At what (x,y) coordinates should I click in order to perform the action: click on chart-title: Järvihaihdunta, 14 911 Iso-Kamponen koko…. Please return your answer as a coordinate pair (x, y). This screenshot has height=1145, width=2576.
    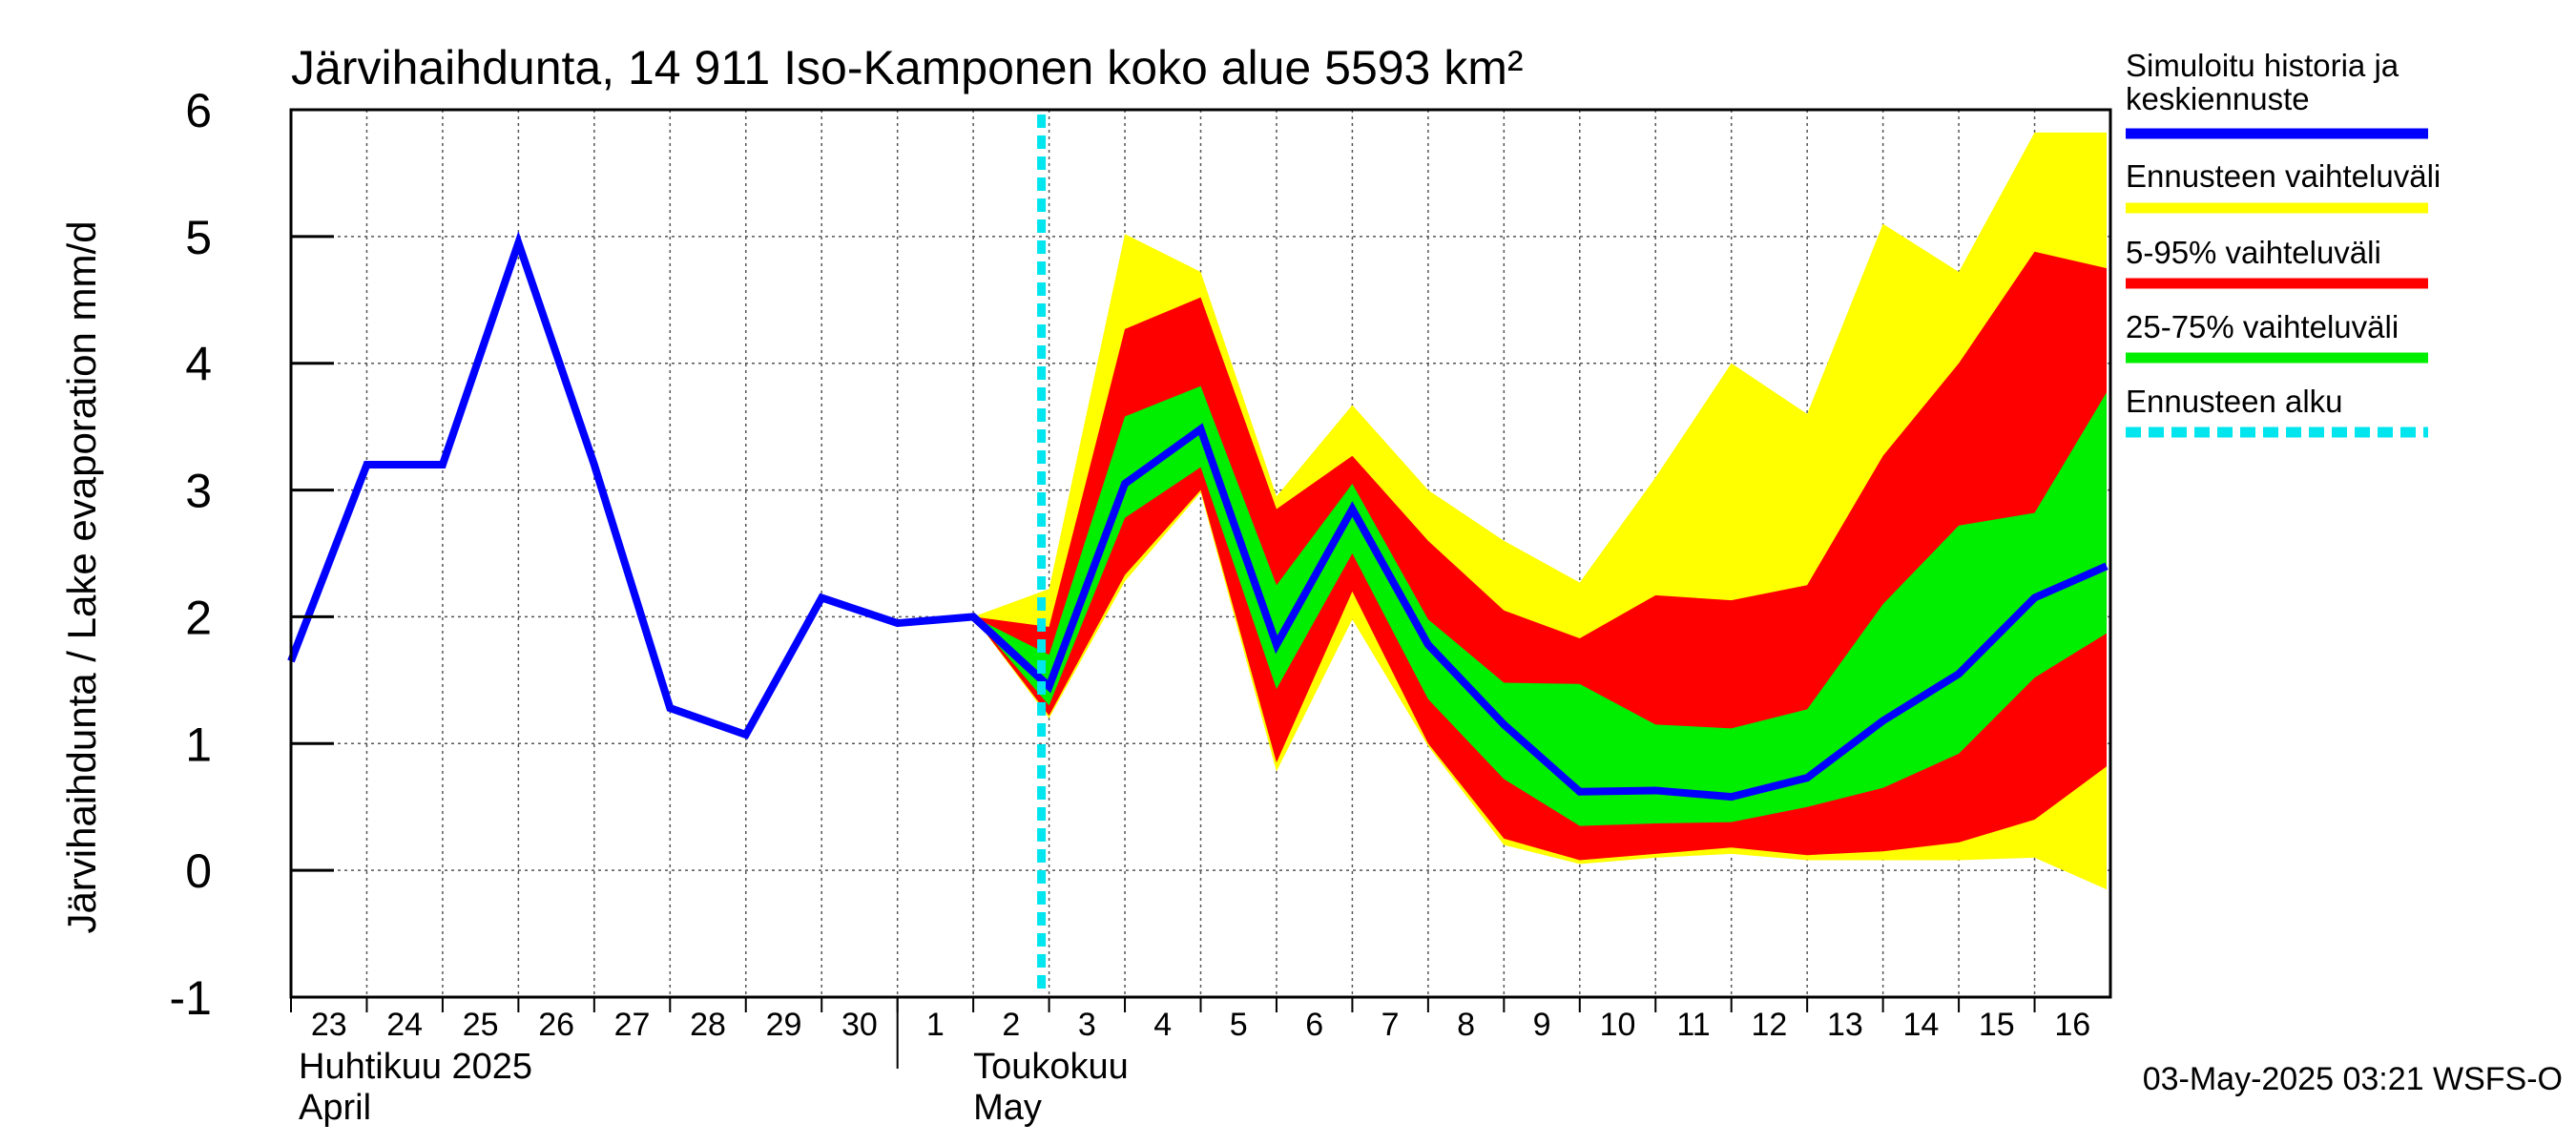
    Looking at the image, I should click on (907, 67).